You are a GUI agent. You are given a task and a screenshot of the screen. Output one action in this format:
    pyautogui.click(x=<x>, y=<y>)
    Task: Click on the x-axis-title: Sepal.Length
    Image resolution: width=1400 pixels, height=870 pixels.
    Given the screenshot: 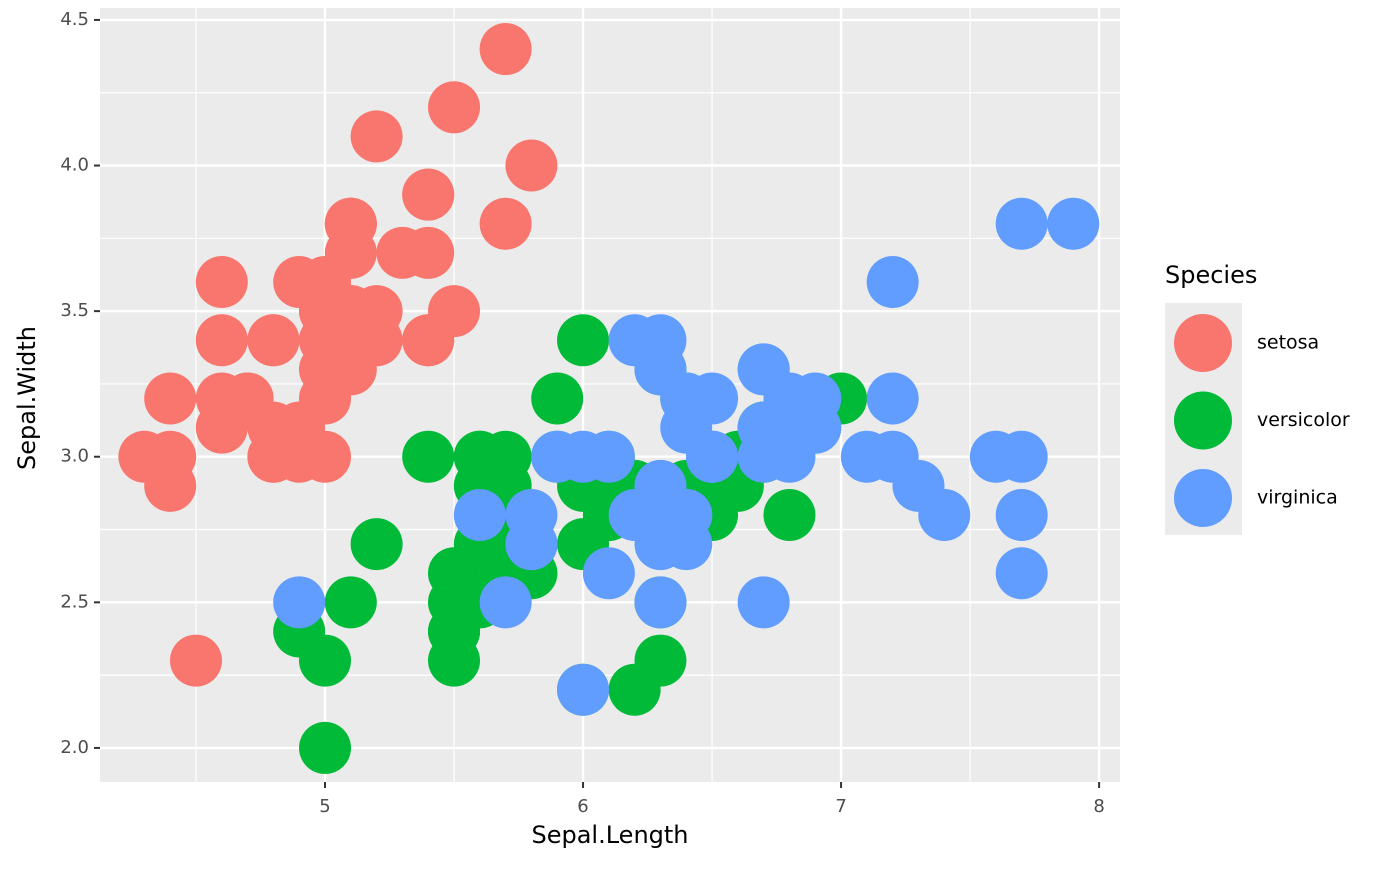 What is the action you would take?
    pyautogui.click(x=609, y=835)
    